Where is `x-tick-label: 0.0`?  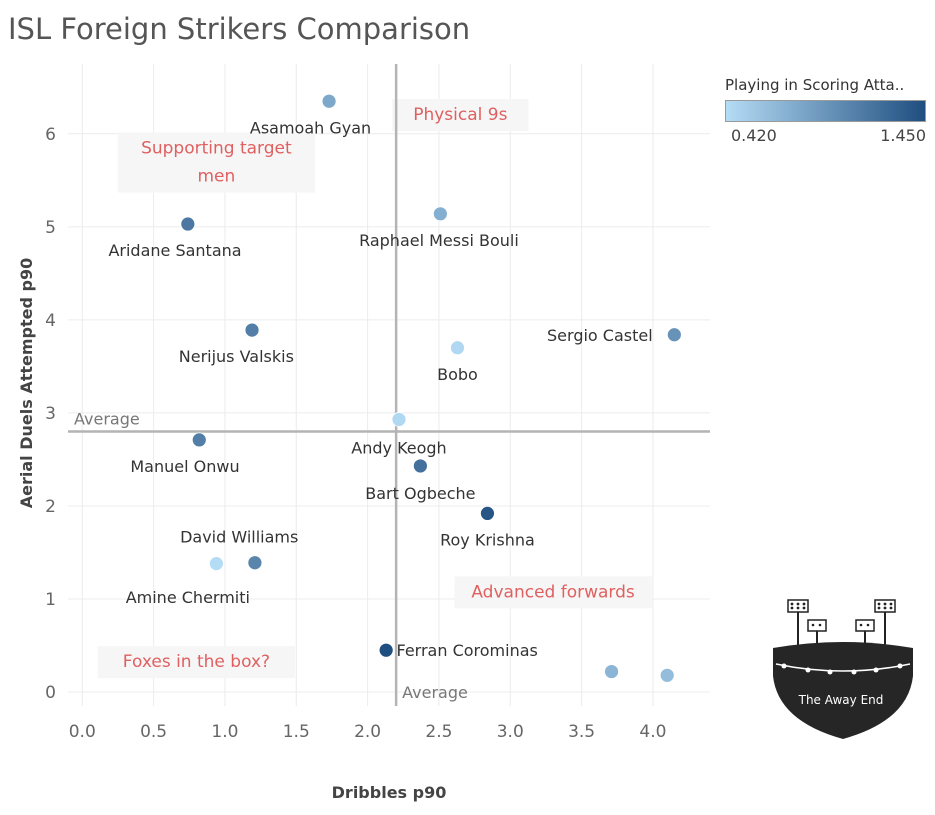 x-tick-label: 0.0 is located at coordinates (82, 732).